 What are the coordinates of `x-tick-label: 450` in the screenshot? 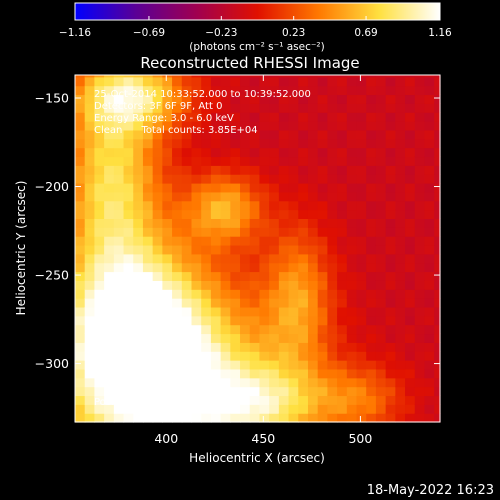 It's located at (263, 438).